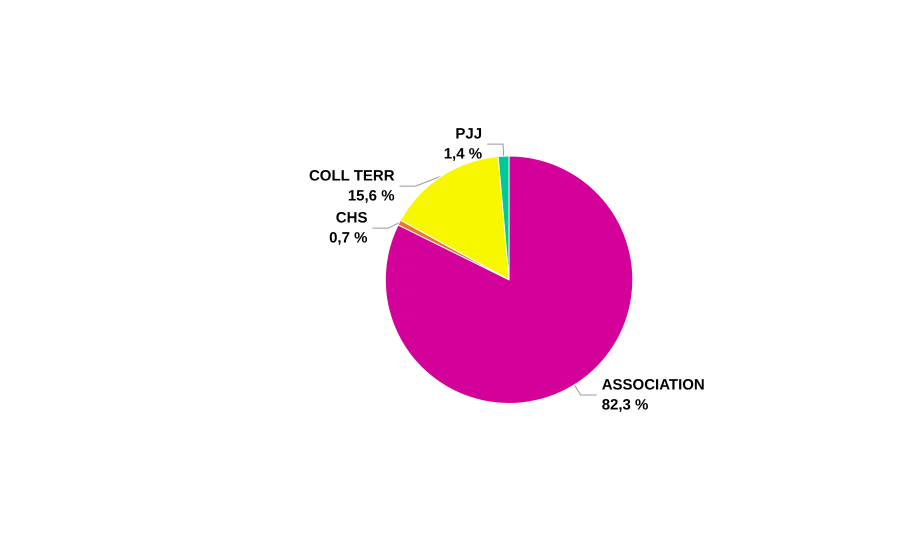 This screenshot has width=909, height=538. I want to click on data-label: 15,6 %, so click(371, 196).